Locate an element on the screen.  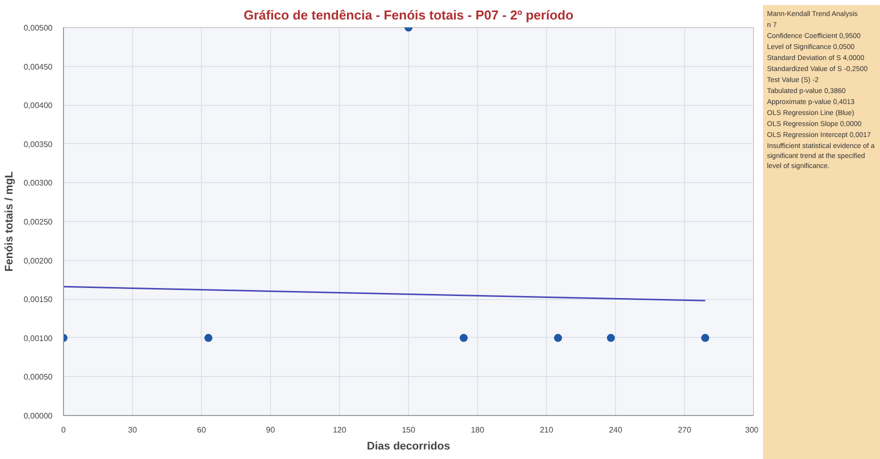
x-axis-title: Dias decorridos is located at coordinates (408, 446).